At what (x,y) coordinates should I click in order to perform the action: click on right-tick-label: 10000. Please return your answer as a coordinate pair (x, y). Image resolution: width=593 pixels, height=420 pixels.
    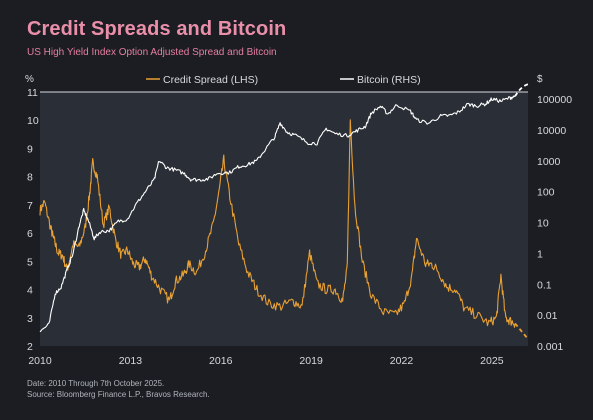
    Looking at the image, I should click on (551, 131).